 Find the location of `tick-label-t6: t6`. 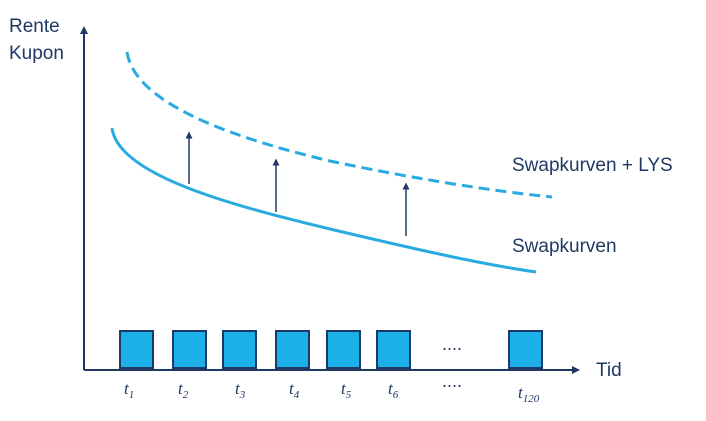

tick-label-t6: t6 is located at coordinates (393, 390).